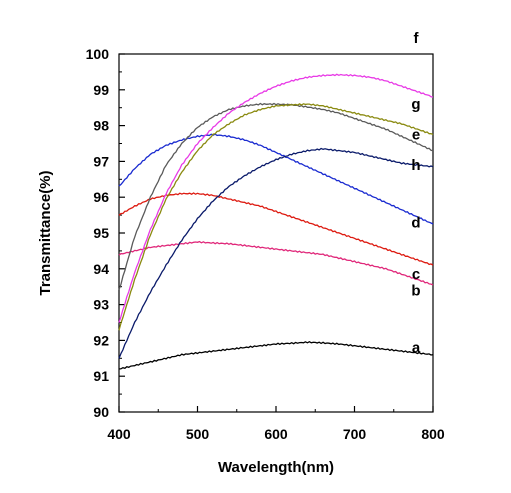 This screenshot has width=511, height=493. Describe the element at coordinates (276, 355) in the screenshot. I see `series-line-a` at that location.